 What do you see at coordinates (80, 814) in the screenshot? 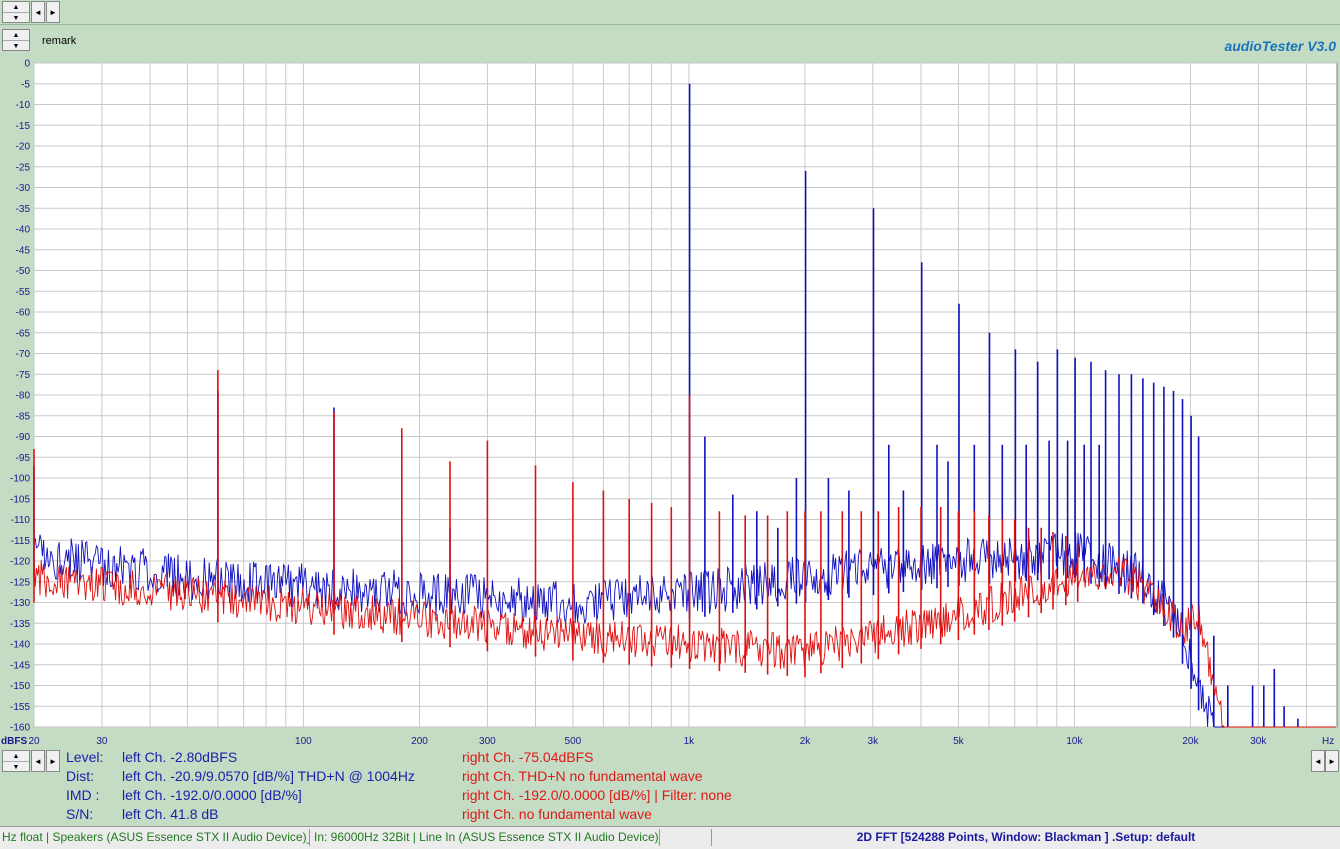
I see `sn-label: S/N:` at bounding box center [80, 814].